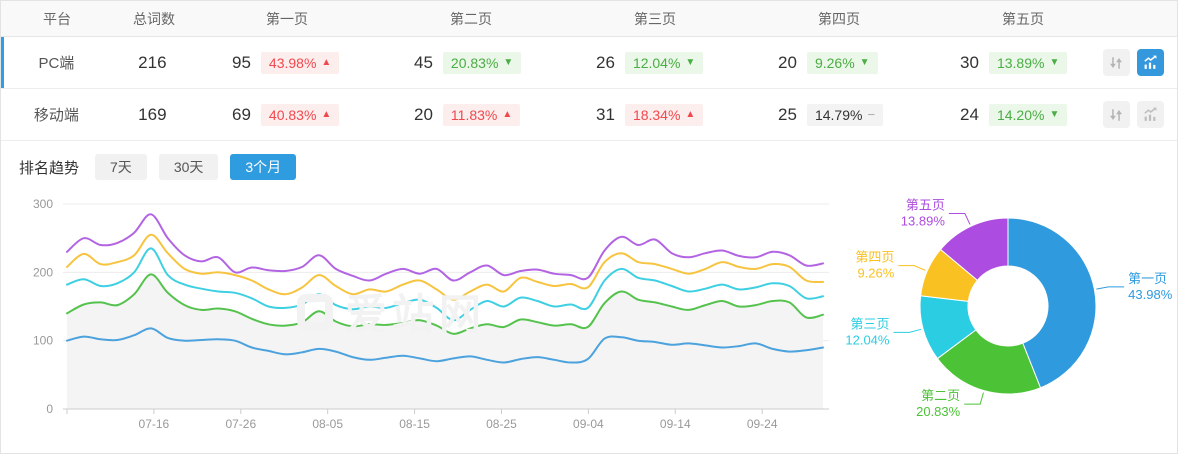 The width and height of the screenshot is (1178, 454). I want to click on header-cell-page-4: 第四页, so click(839, 18).